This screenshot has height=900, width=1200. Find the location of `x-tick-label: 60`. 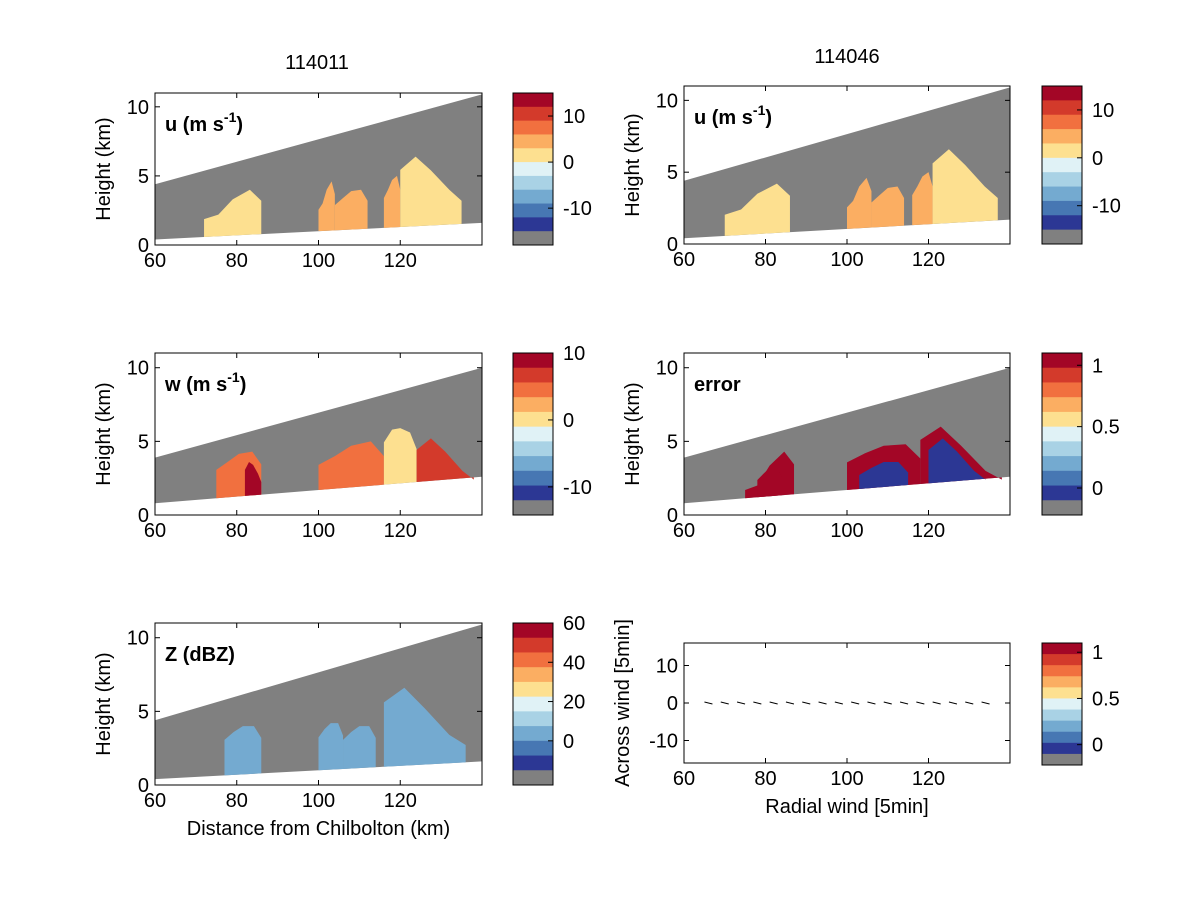

x-tick-label: 60 is located at coordinates (684, 260).